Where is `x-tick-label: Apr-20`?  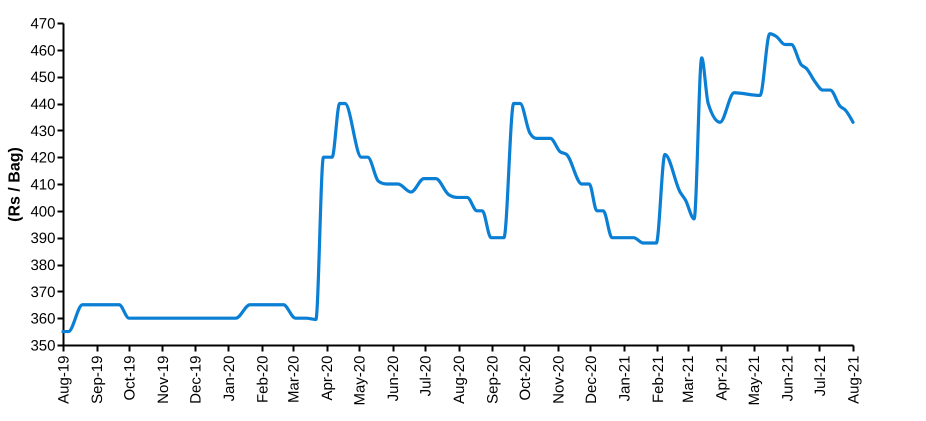
x-tick-label: Apr-20 is located at coordinates (327, 378).